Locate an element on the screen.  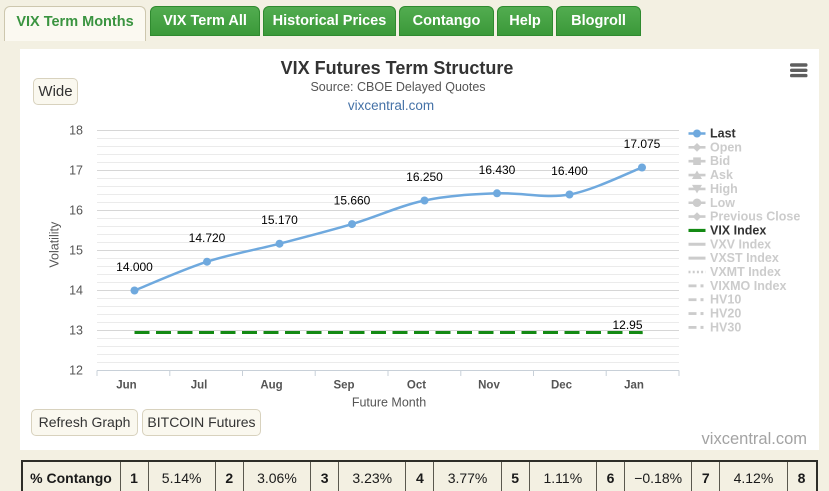
svg-text: 16.250 is located at coordinates (424, 177).